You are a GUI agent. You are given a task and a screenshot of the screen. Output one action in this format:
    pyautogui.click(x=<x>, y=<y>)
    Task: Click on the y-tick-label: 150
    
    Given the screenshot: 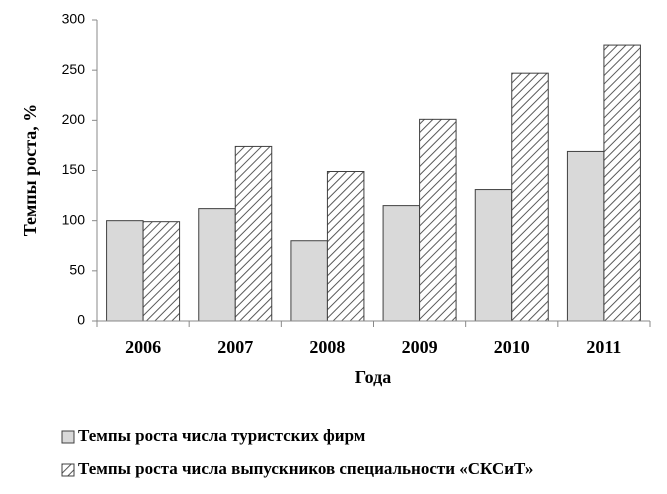 What is the action you would take?
    pyautogui.click(x=74, y=169)
    